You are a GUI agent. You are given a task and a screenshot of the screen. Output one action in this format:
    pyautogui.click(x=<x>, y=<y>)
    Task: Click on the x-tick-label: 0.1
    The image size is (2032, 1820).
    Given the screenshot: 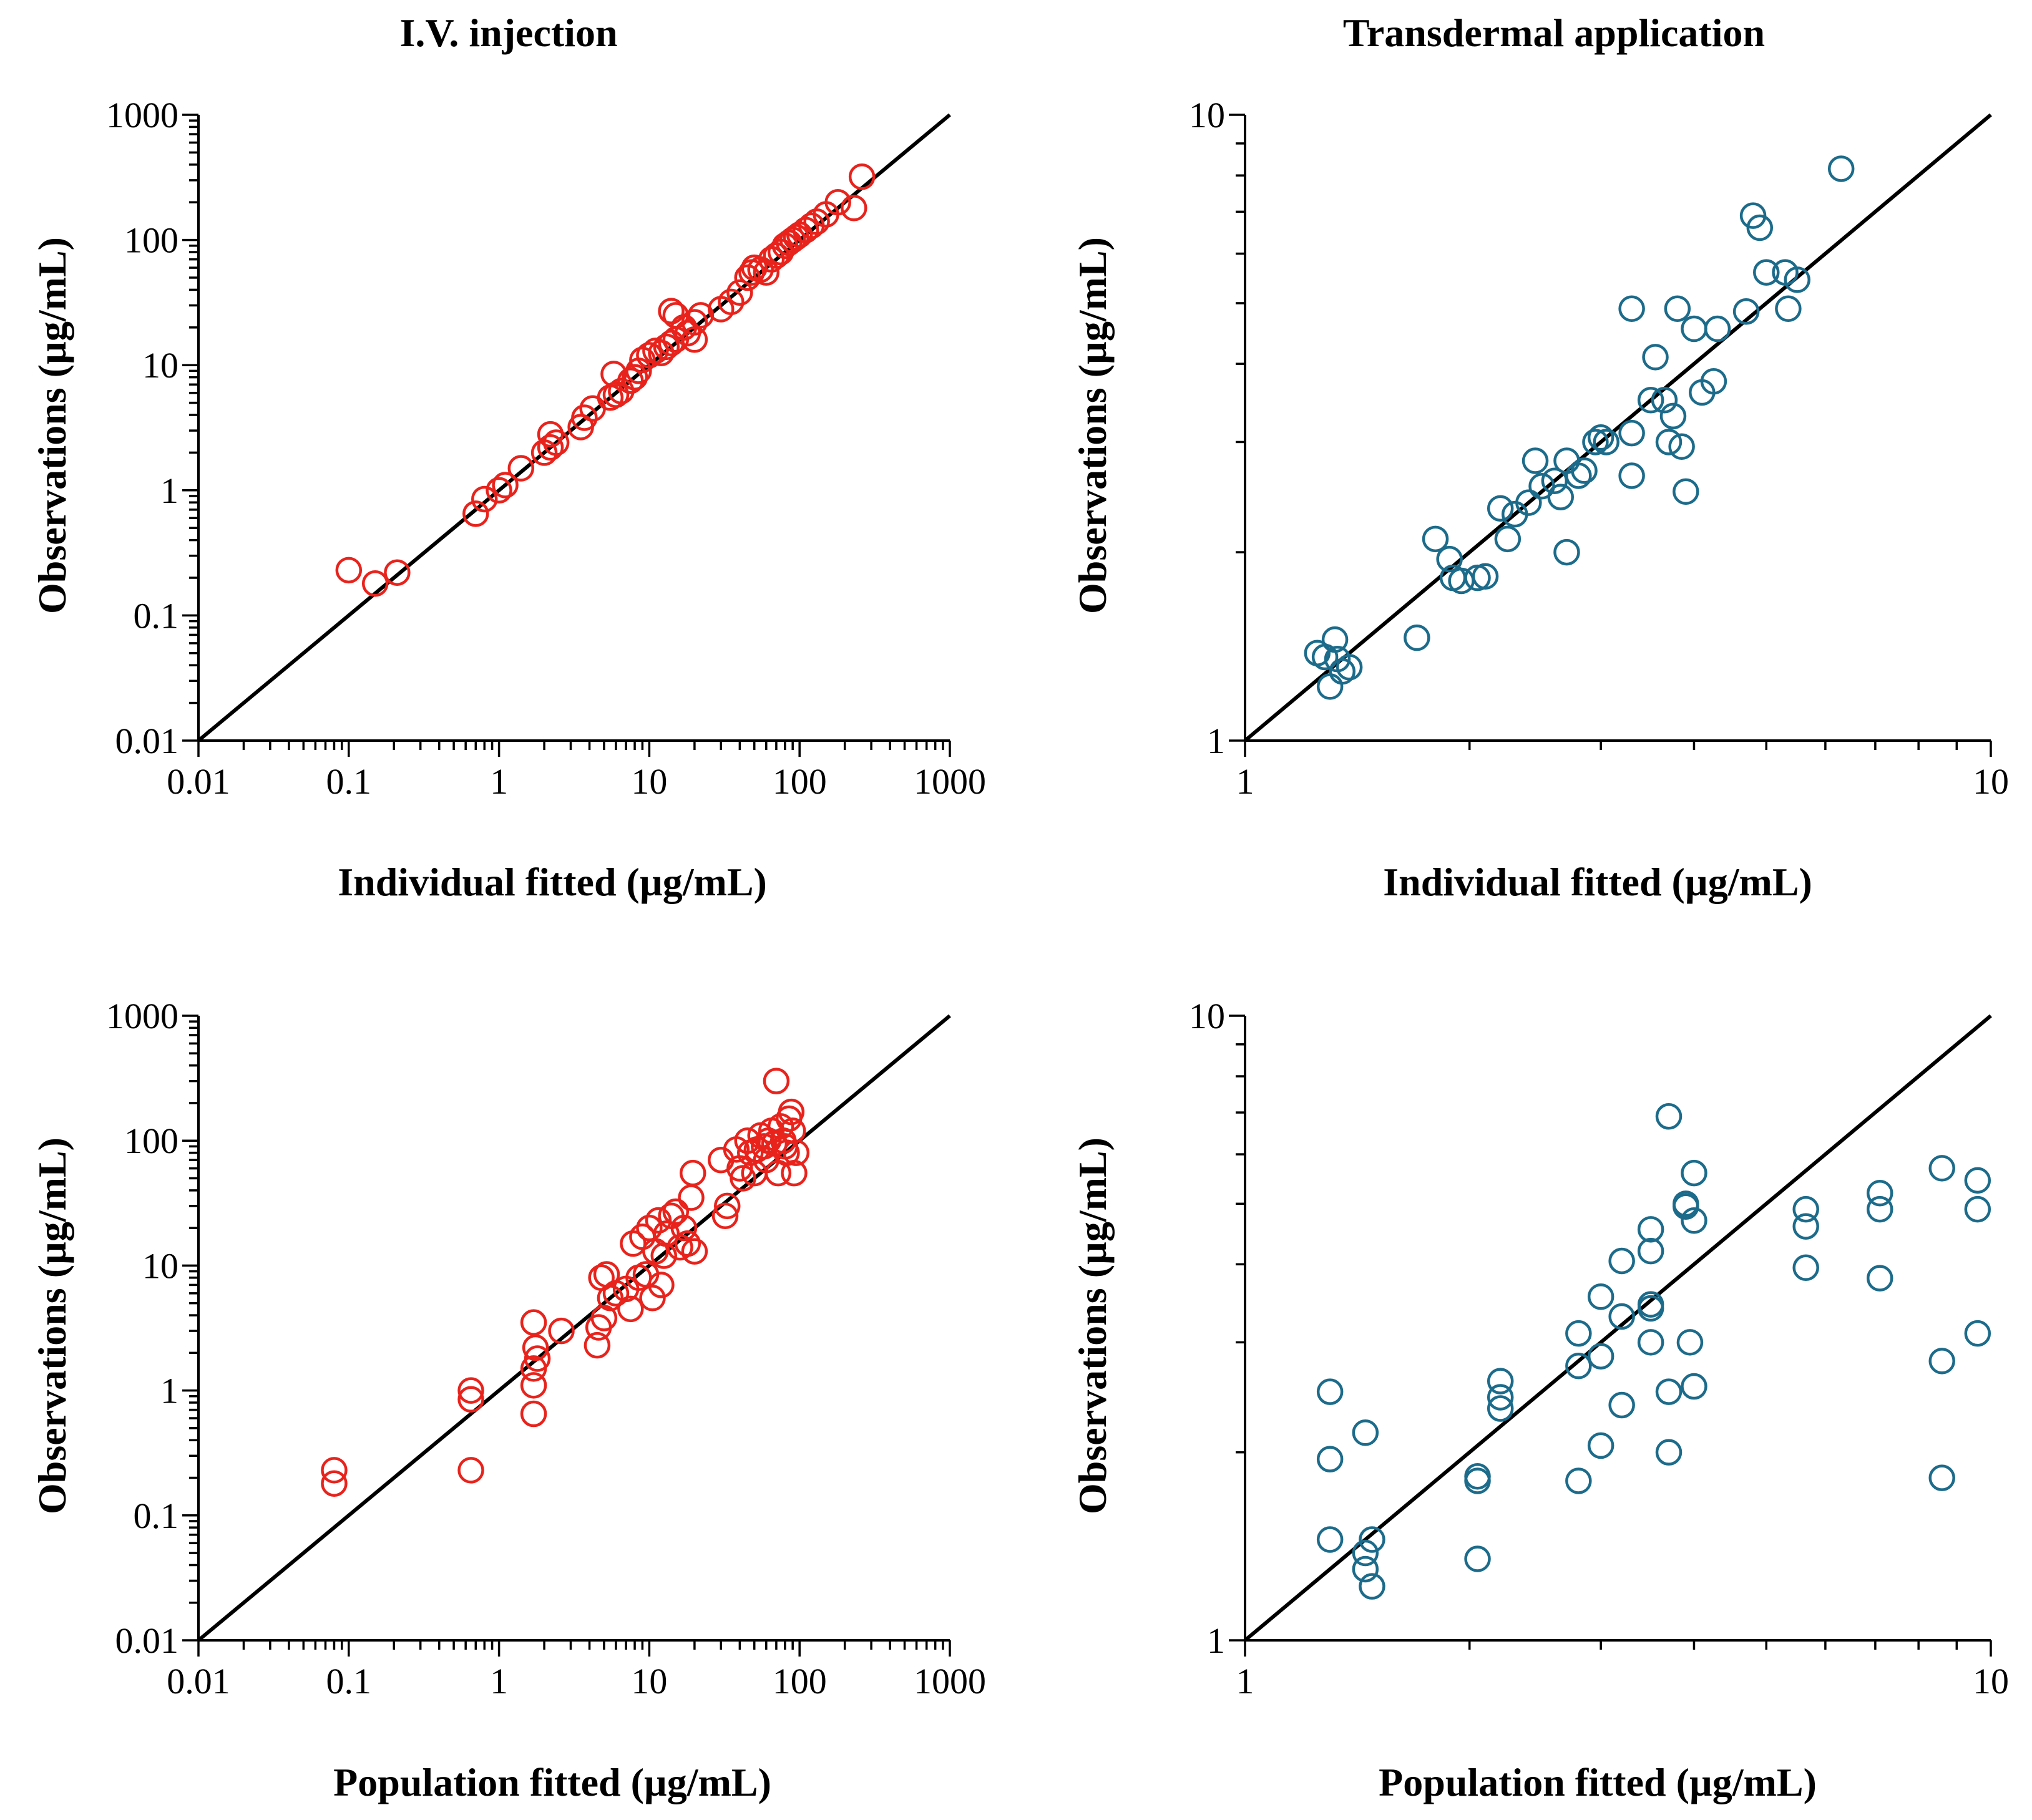 What is the action you would take?
    pyautogui.click(x=349, y=1681)
    